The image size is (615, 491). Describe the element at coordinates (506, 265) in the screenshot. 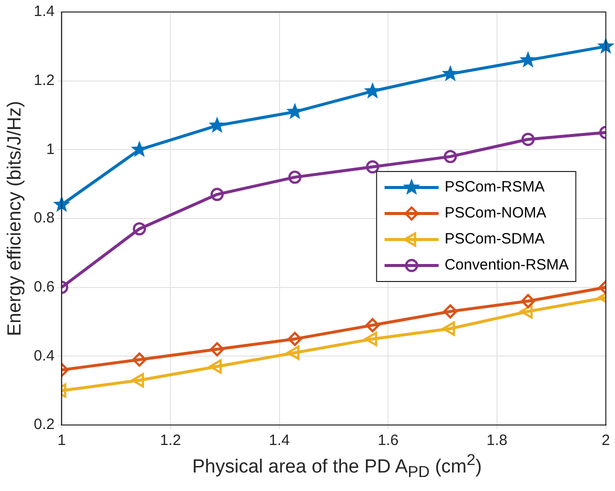

I see `legend-label: Convention-RSMA` at that location.